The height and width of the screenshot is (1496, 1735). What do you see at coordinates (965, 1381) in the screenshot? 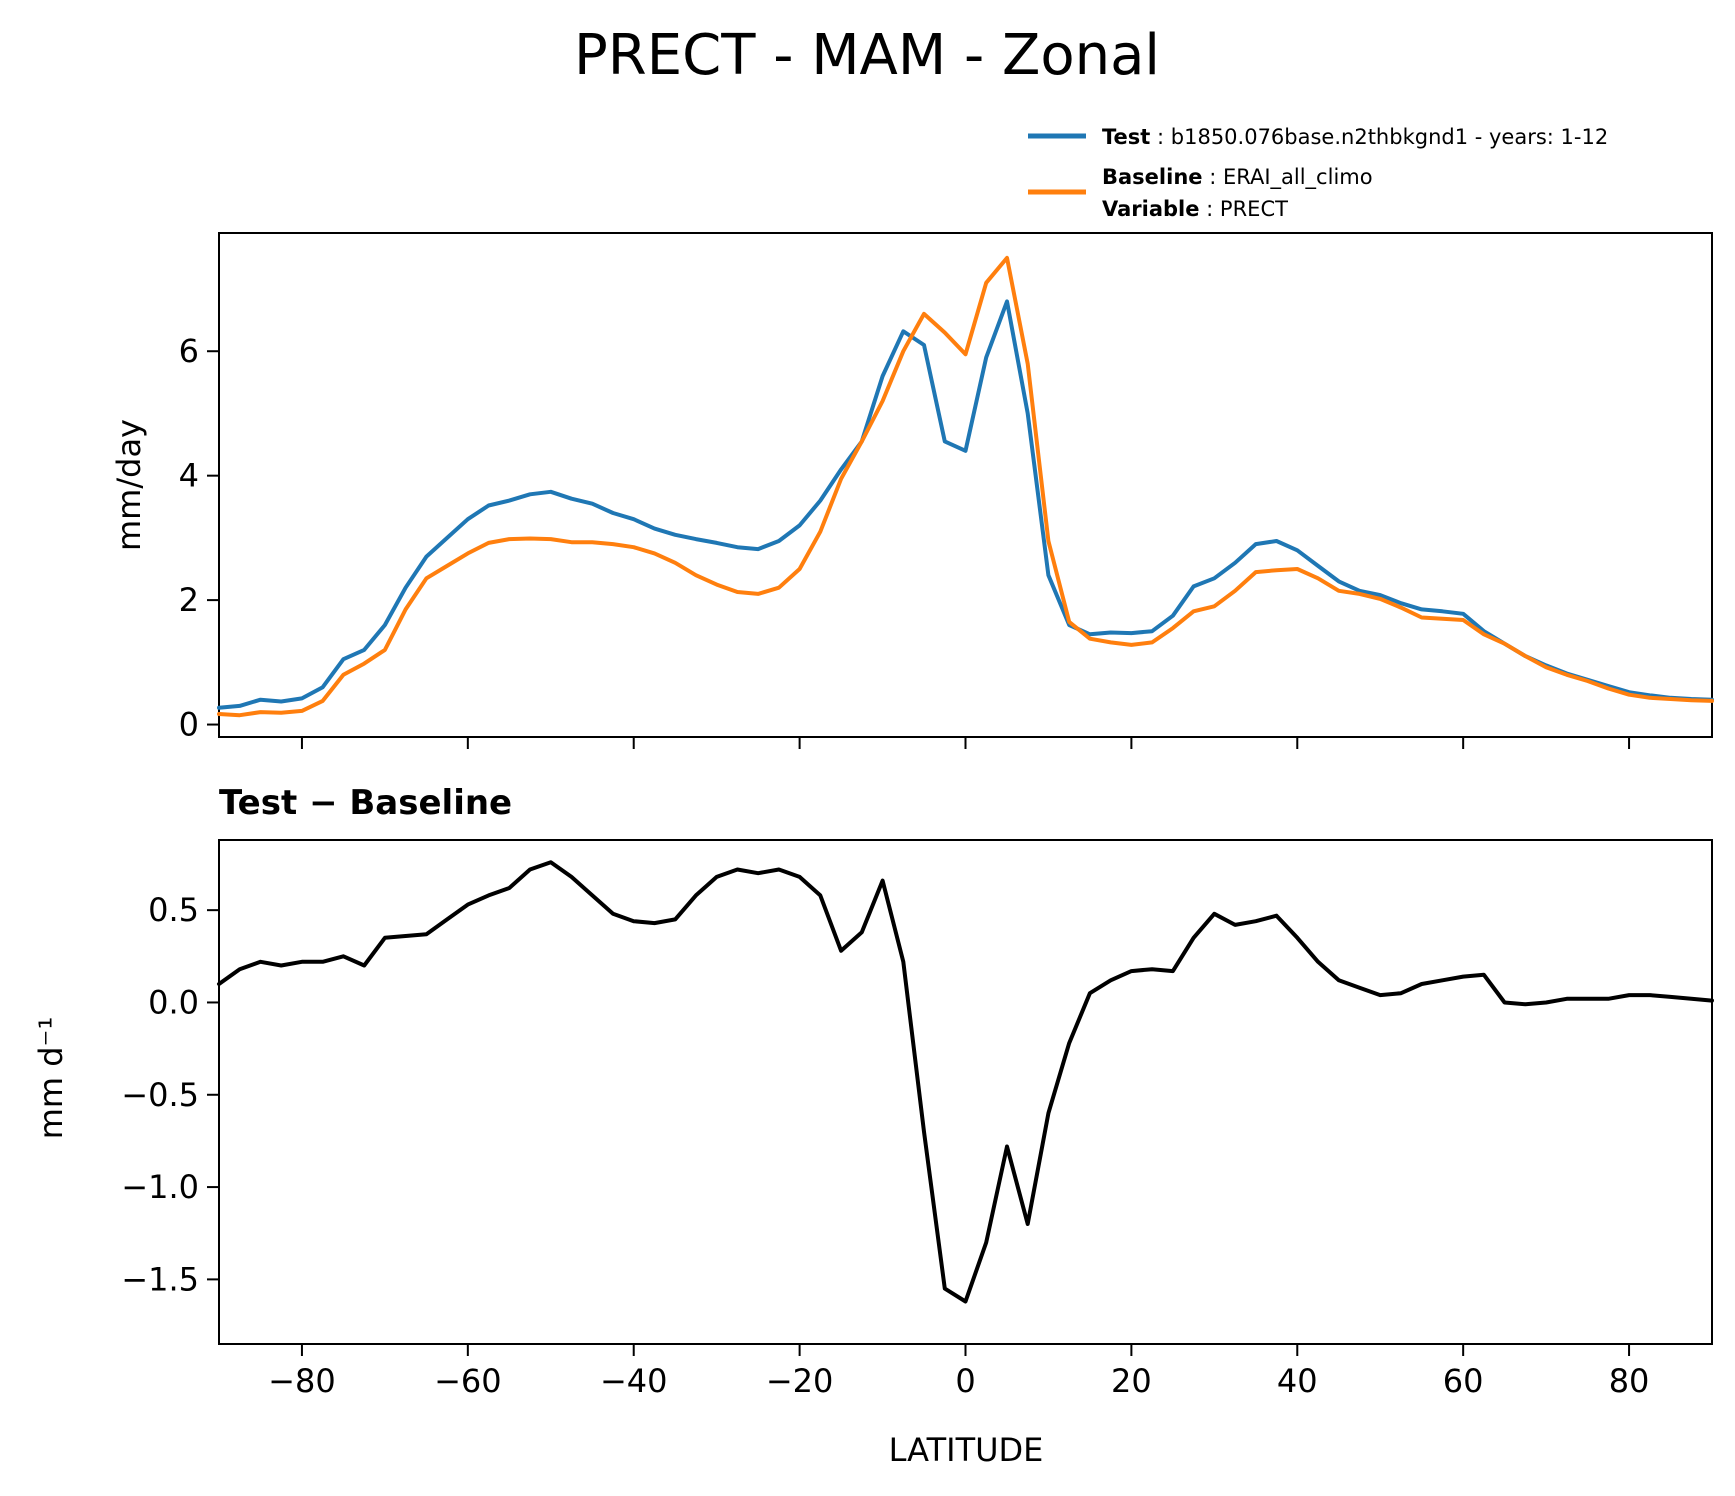
I see `x-tick-label: 0` at bounding box center [965, 1381].